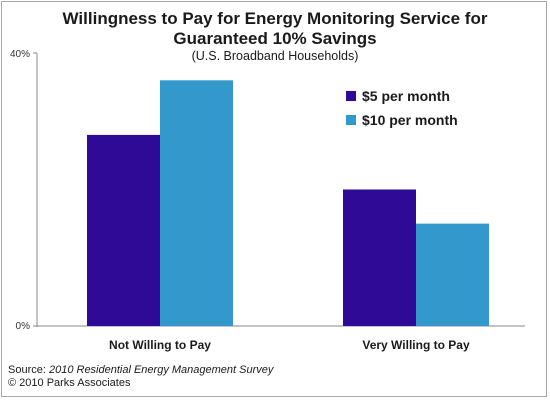  Describe the element at coordinates (275, 38) in the screenshot. I see `chart-title-line-2: Guaranteed 10% Savings` at that location.